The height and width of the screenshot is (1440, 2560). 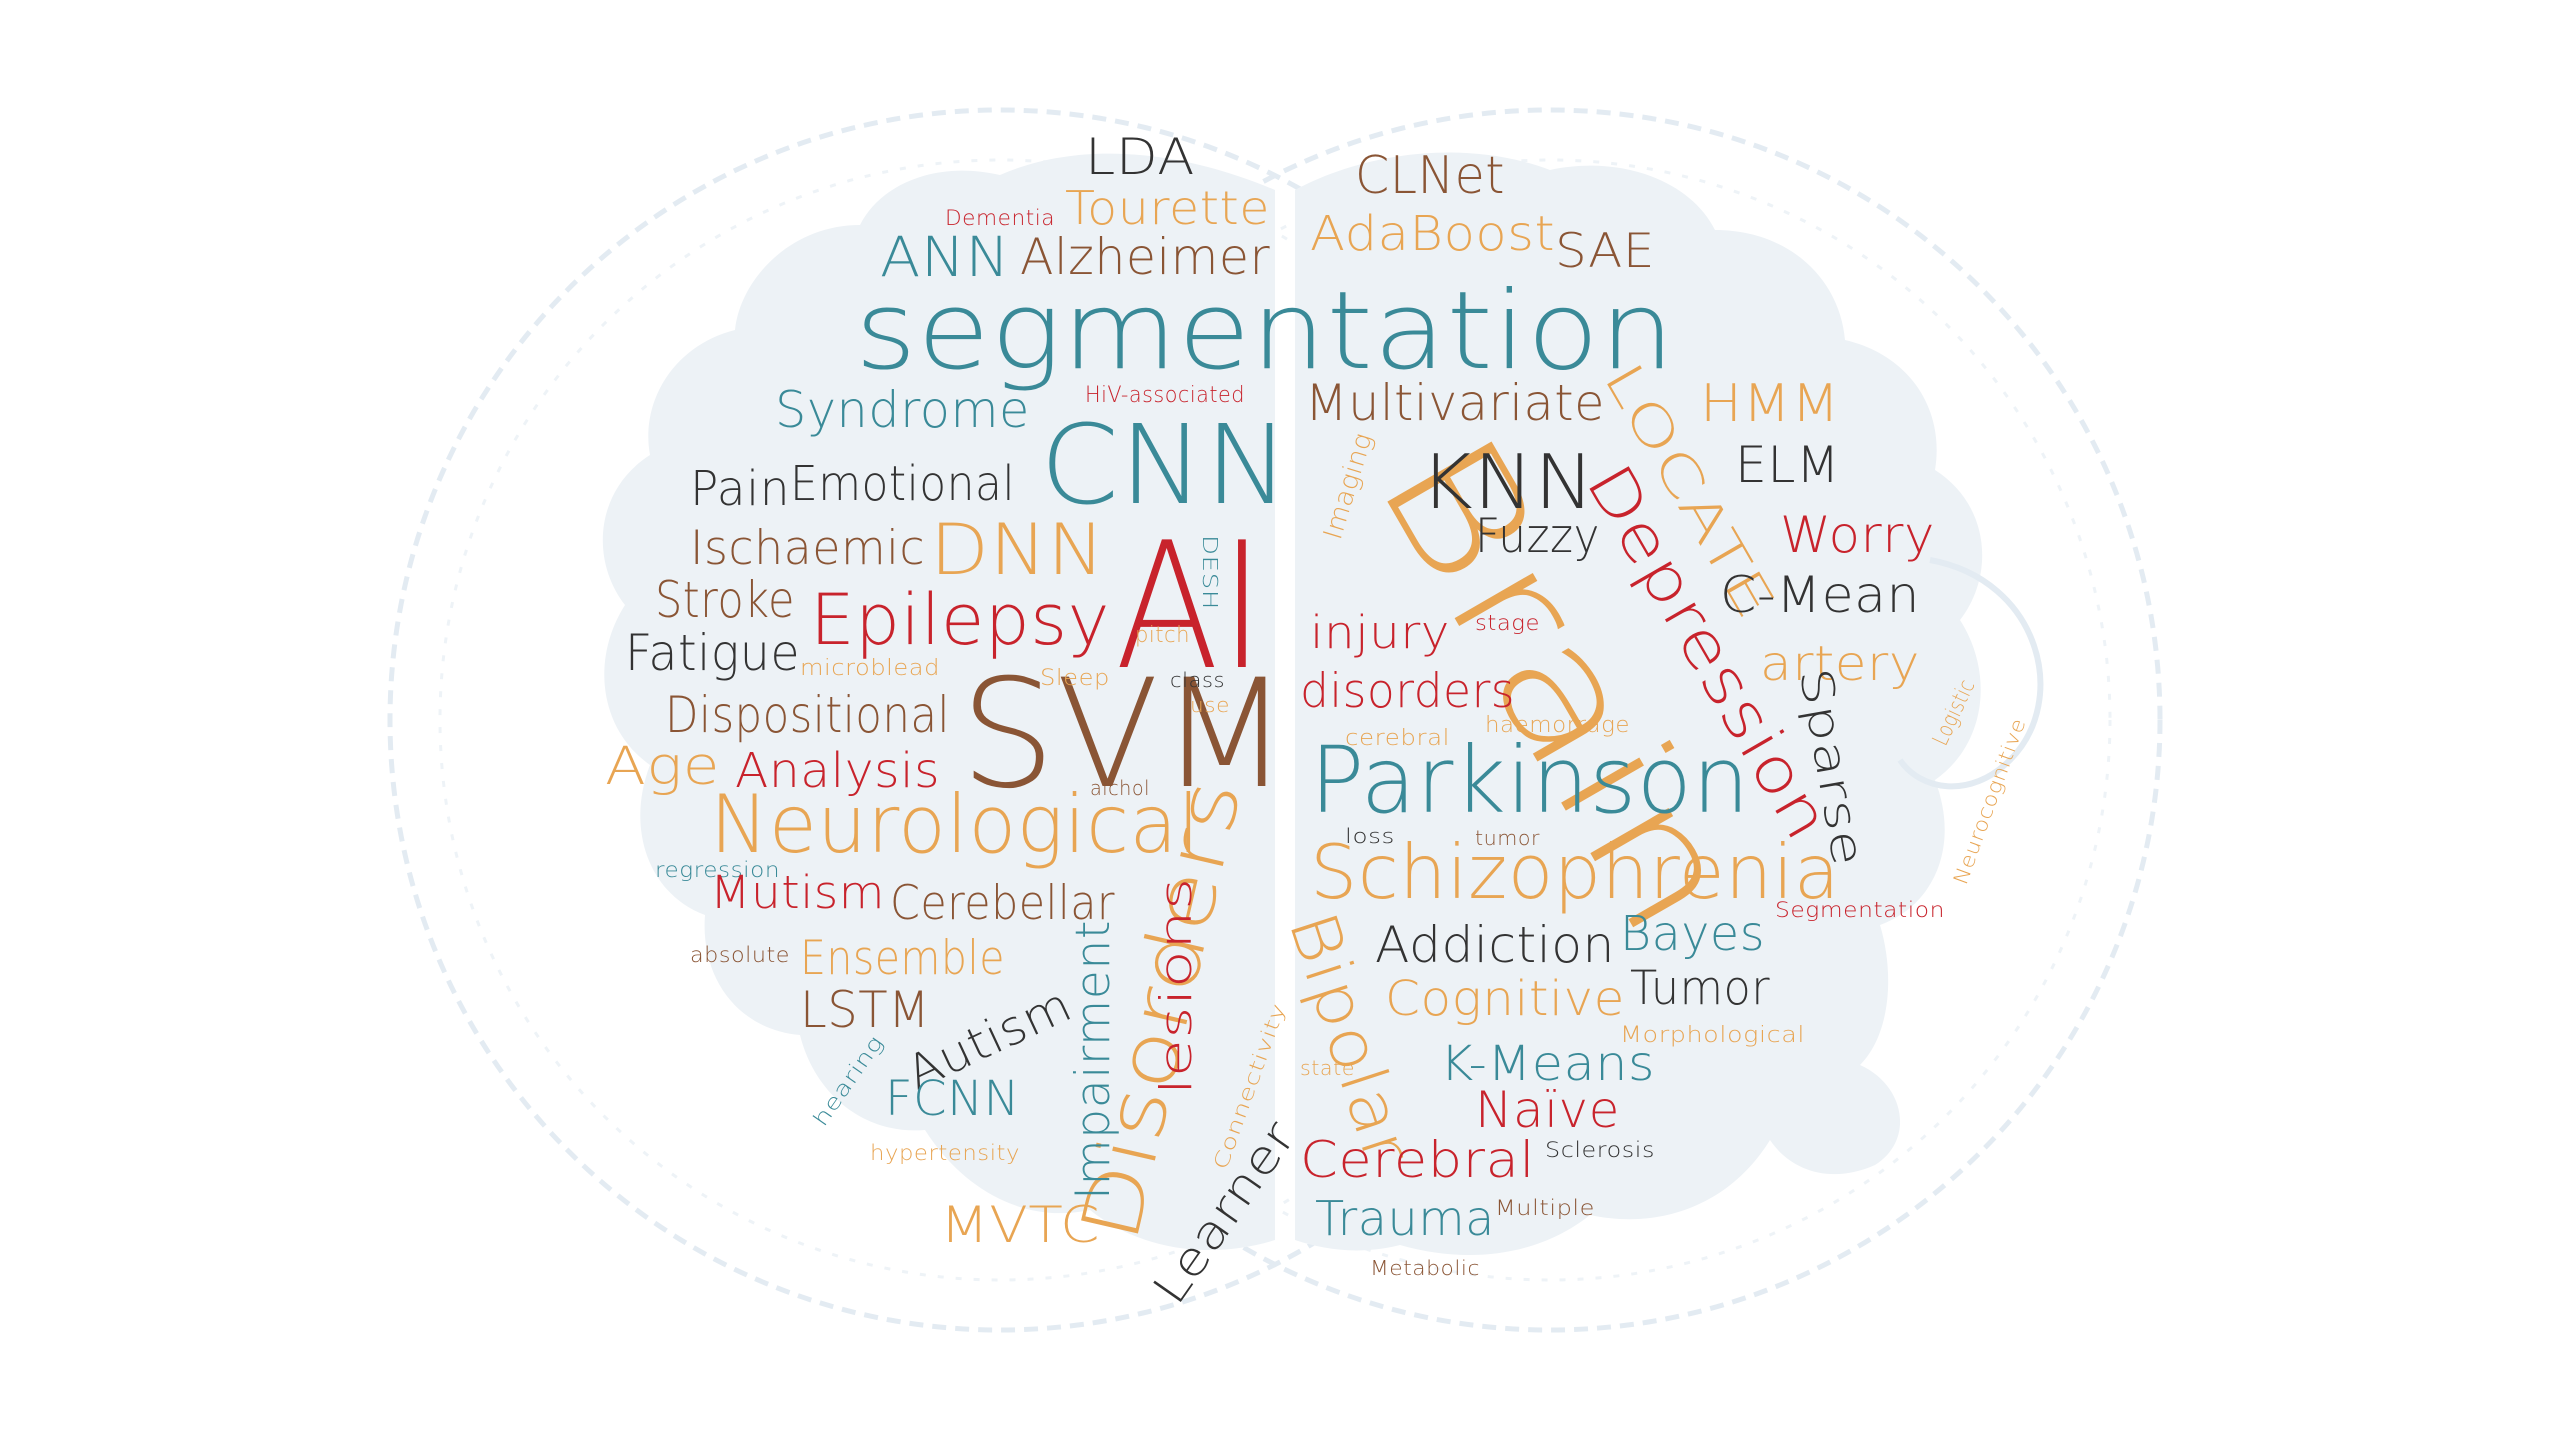 What do you see at coordinates (955, 824) in the screenshot?
I see `word-neurological: Neurological` at bounding box center [955, 824].